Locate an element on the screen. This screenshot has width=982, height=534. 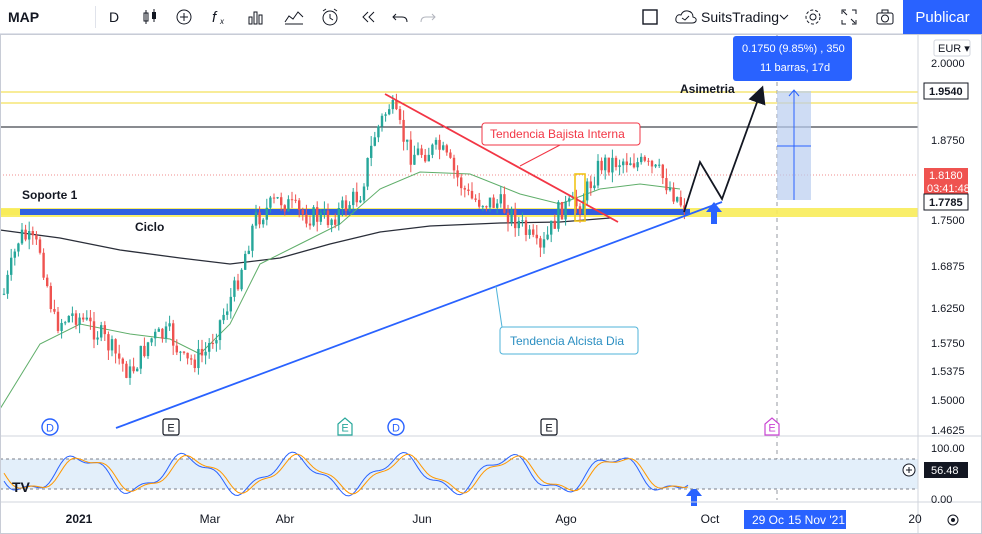
osc-value-label: 56.48 is located at coordinates (945, 471).